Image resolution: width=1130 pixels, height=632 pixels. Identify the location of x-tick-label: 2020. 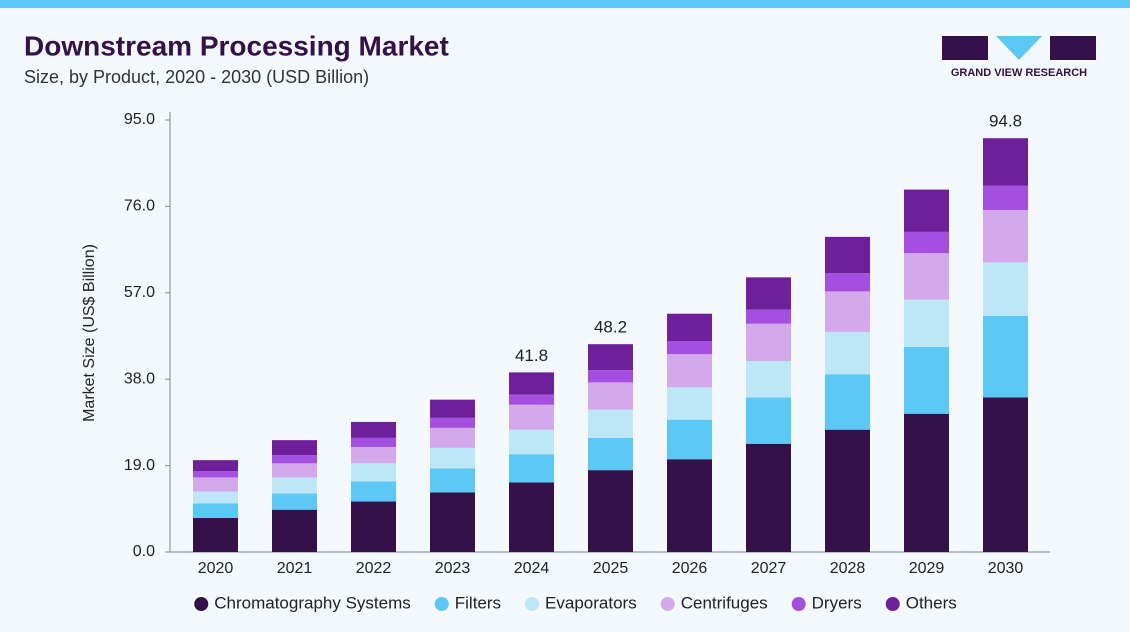
(216, 568).